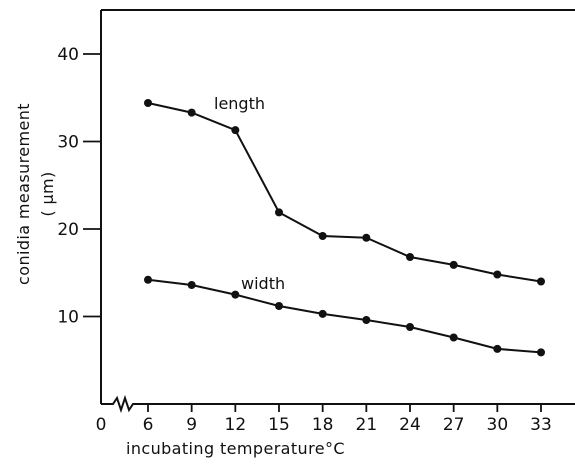 The height and width of the screenshot is (465, 575). I want to click on x-axis-break-lines, so click(338, 404).